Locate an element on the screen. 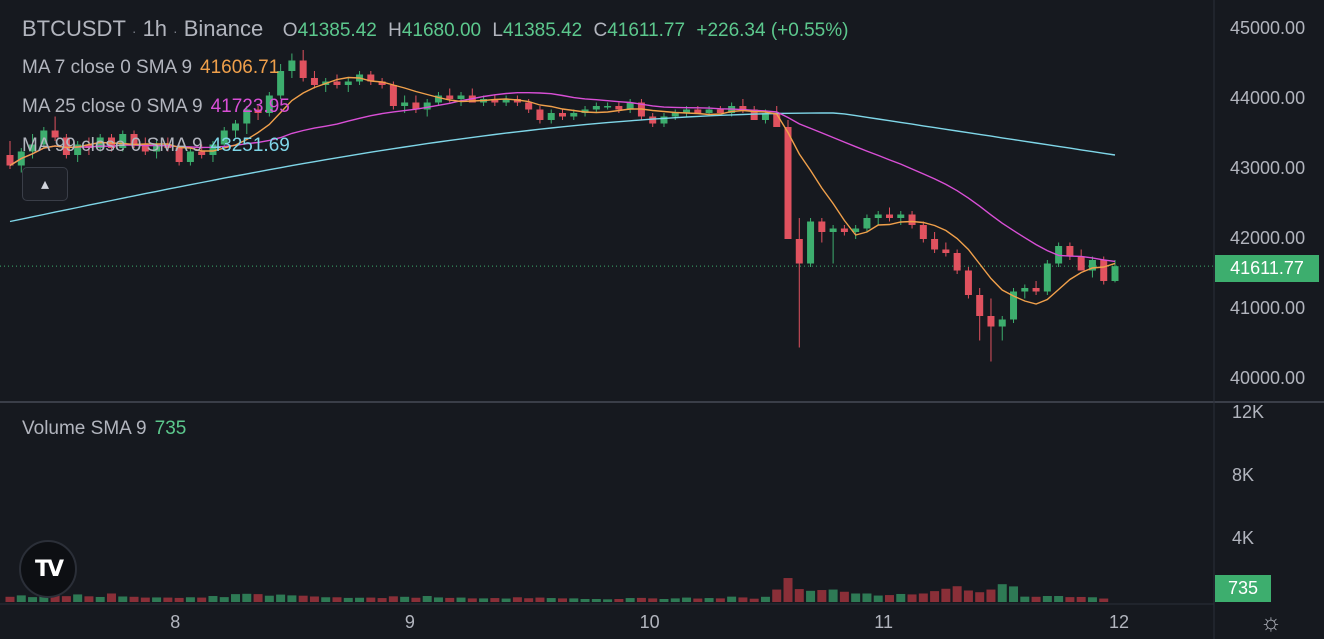  interval-label: 1h is located at coordinates (155, 28).